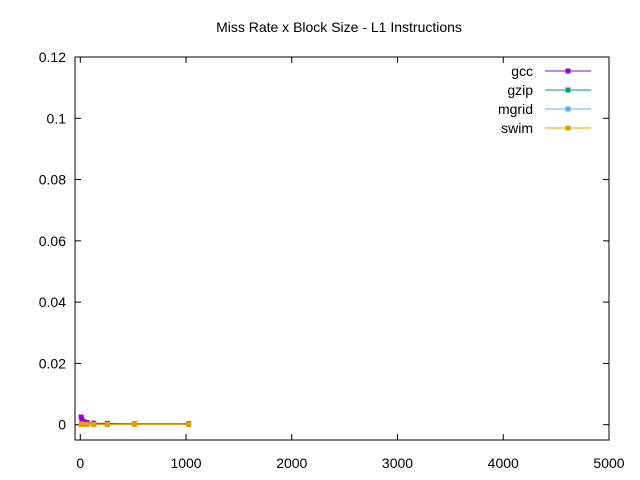 The width and height of the screenshot is (640, 480). I want to click on x-tick-label: 0, so click(80, 463).